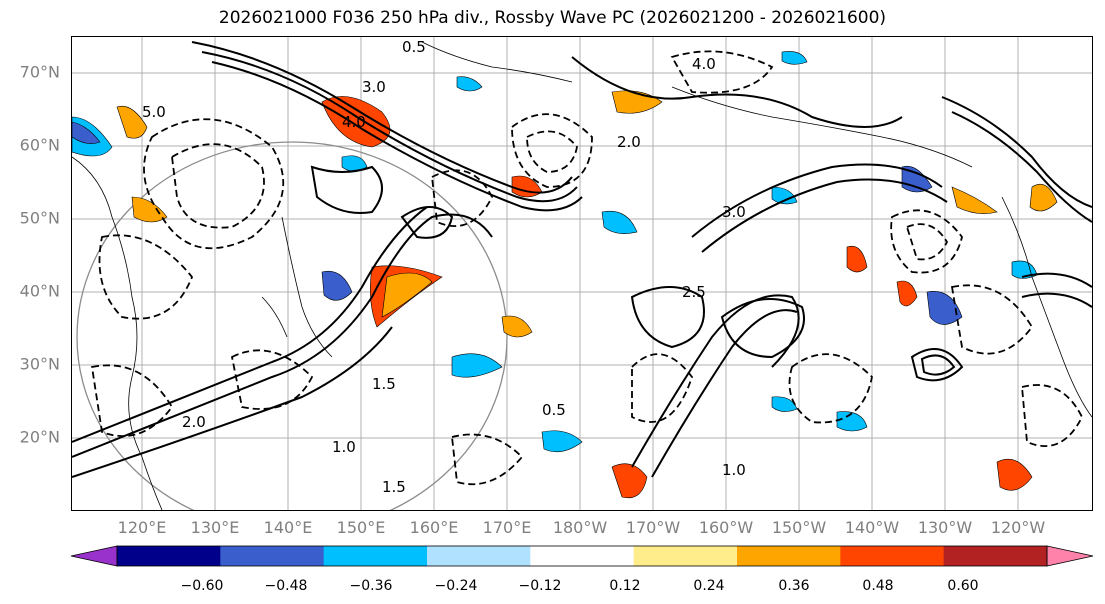  What do you see at coordinates (286, 586) in the screenshot?
I see `colorbar-tick-label: −0.48` at bounding box center [286, 586].